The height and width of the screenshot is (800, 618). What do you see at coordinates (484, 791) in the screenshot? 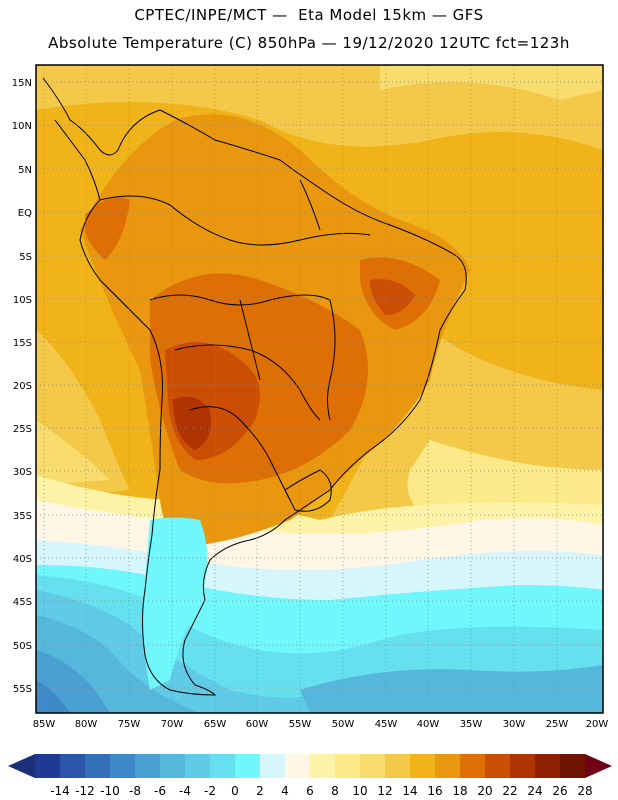
I see `colorbar-label: 20` at bounding box center [484, 791].